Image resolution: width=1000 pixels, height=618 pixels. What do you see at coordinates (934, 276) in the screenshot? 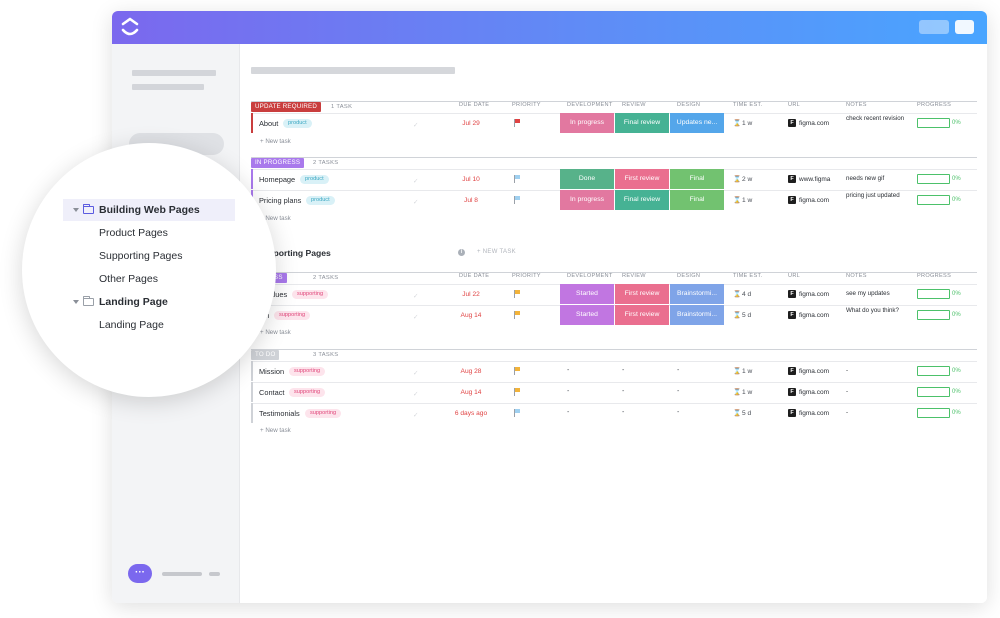
I see `column-header-progress: PROGRESS` at bounding box center [934, 276].